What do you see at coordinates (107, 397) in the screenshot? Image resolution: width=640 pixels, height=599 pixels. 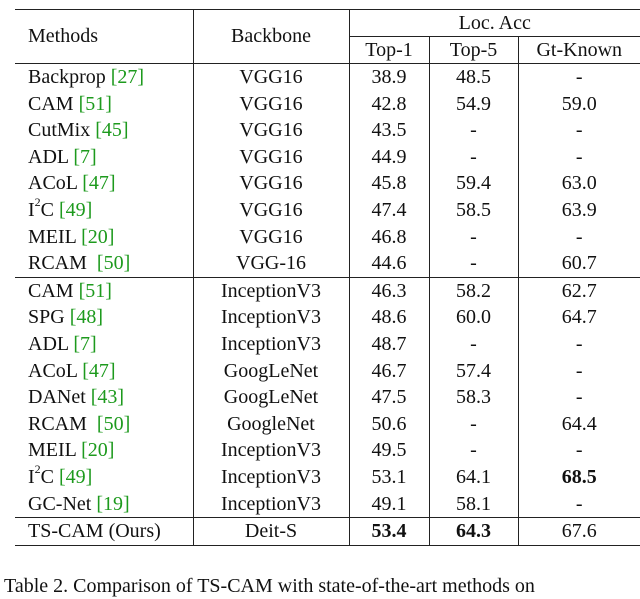 I see `citation-link: [43]` at bounding box center [107, 397].